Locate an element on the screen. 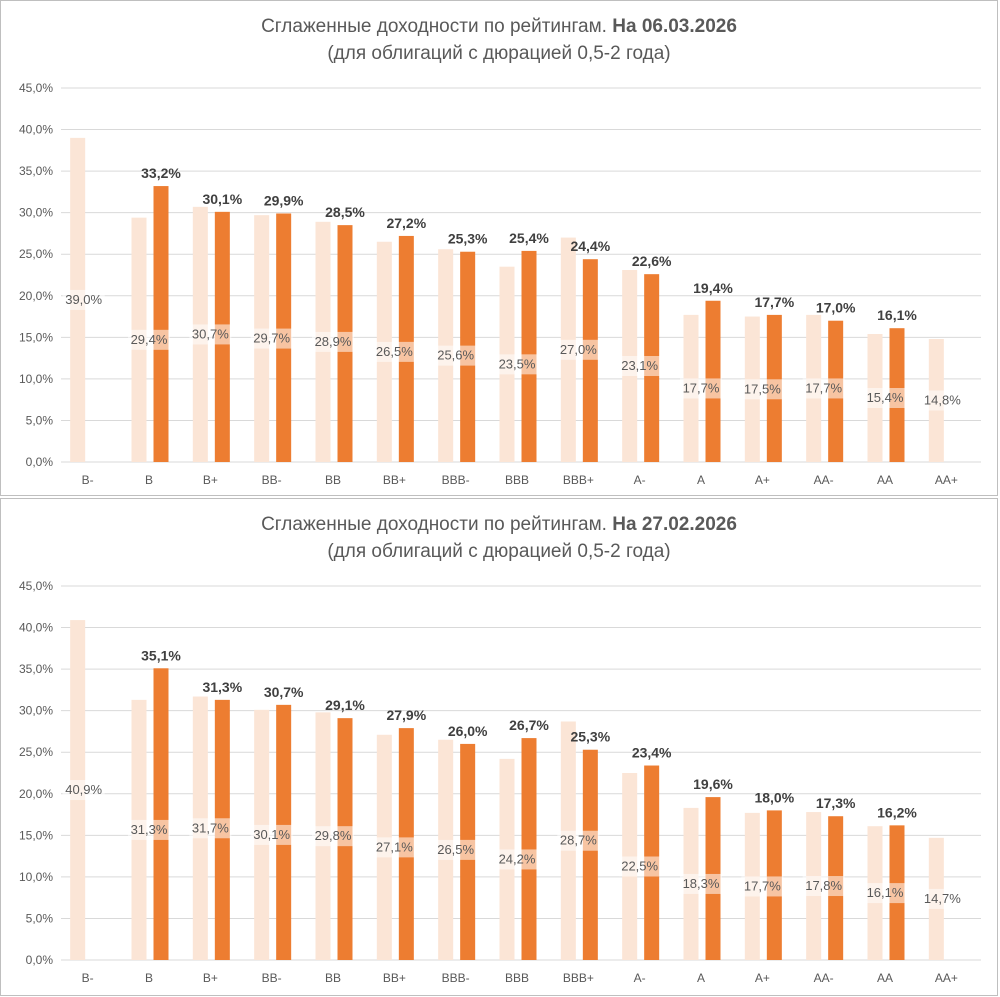 Image resolution: width=1000 pixels, height=997 pixels. y-tick-label: 0,0% is located at coordinates (40, 462).